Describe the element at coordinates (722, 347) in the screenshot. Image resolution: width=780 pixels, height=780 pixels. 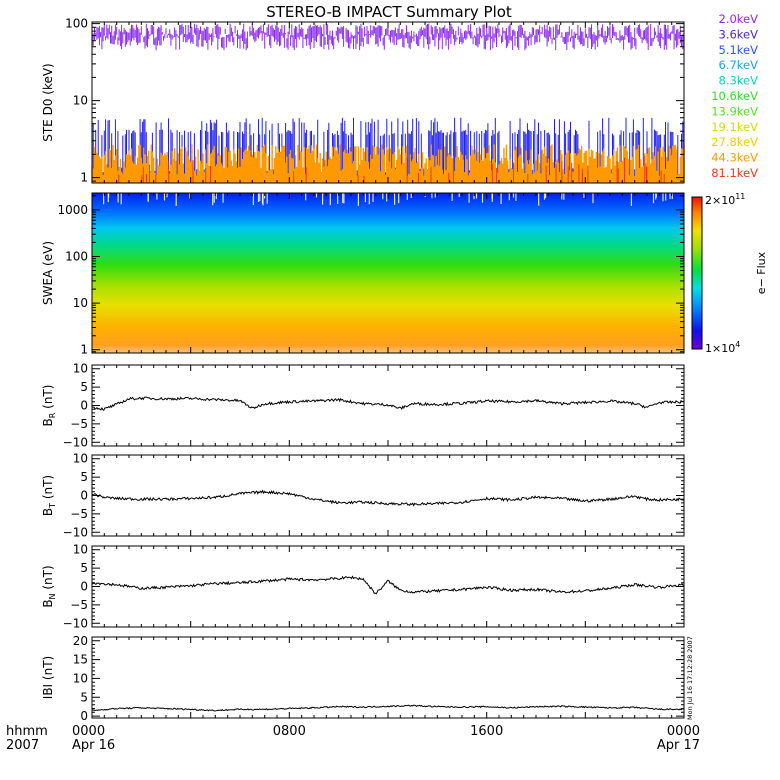
I see `colorbar-min-label: 1×10⁴` at that location.